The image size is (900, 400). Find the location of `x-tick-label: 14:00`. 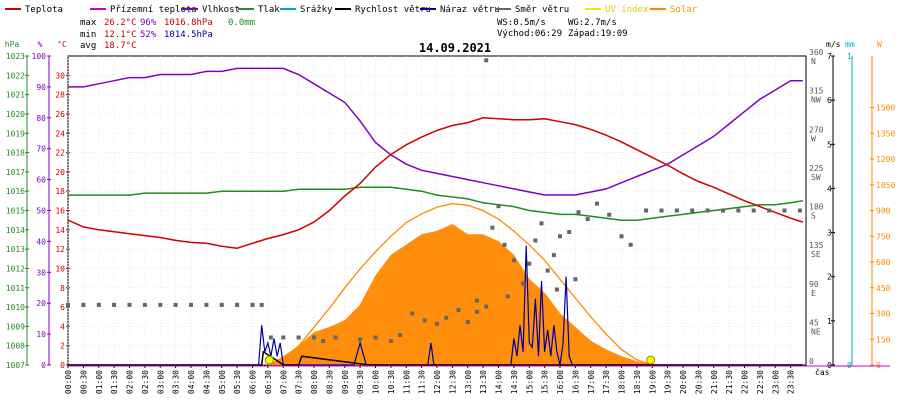

x-tick-label: 14:00 is located at coordinates (499, 382).